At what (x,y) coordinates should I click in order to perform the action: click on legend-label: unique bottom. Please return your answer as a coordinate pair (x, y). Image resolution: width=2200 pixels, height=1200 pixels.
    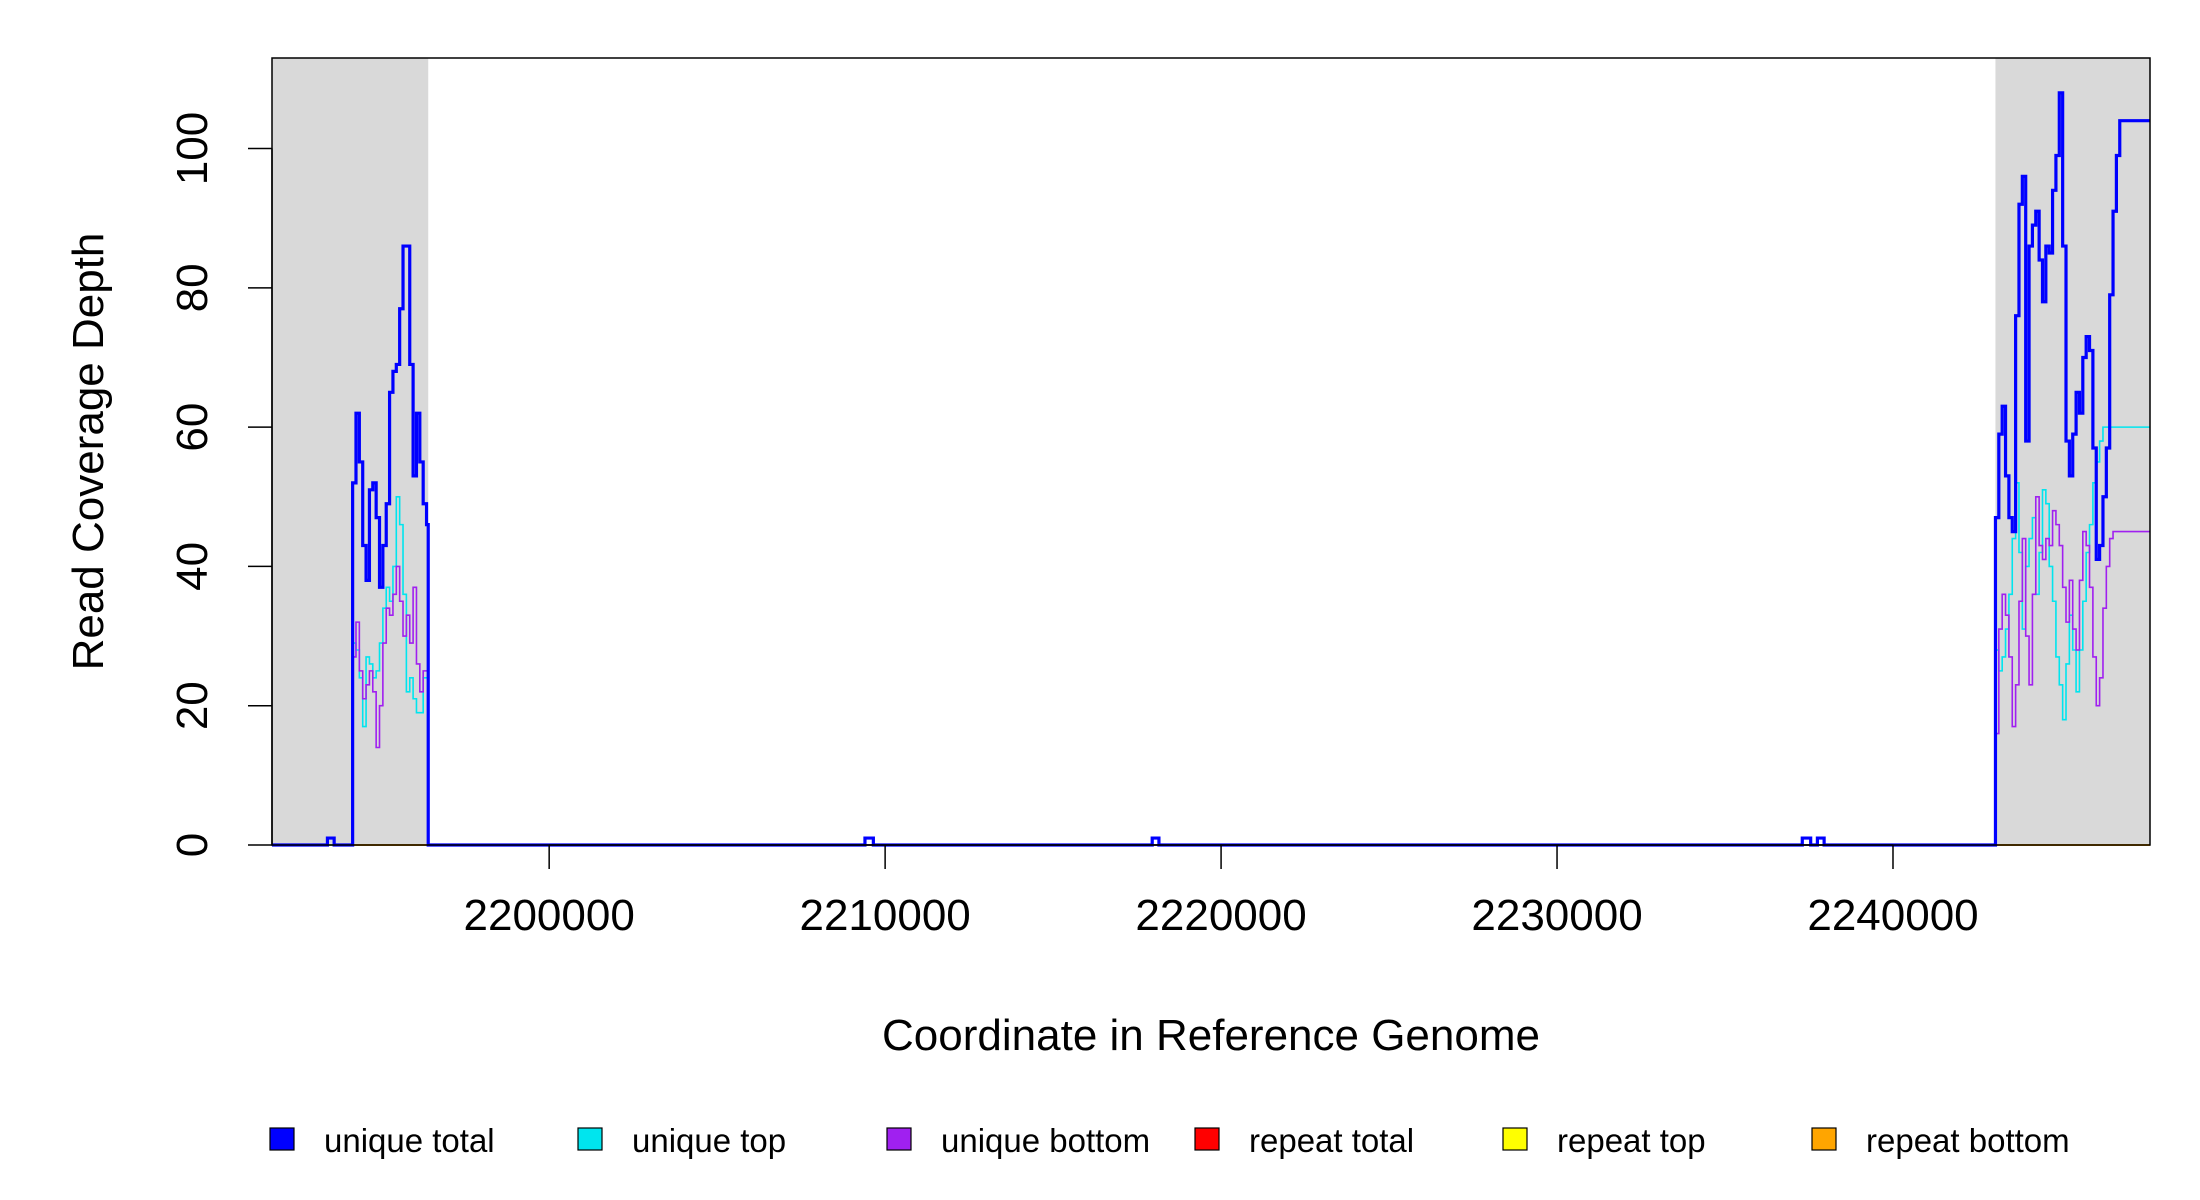
    Looking at the image, I should click on (1045, 1140).